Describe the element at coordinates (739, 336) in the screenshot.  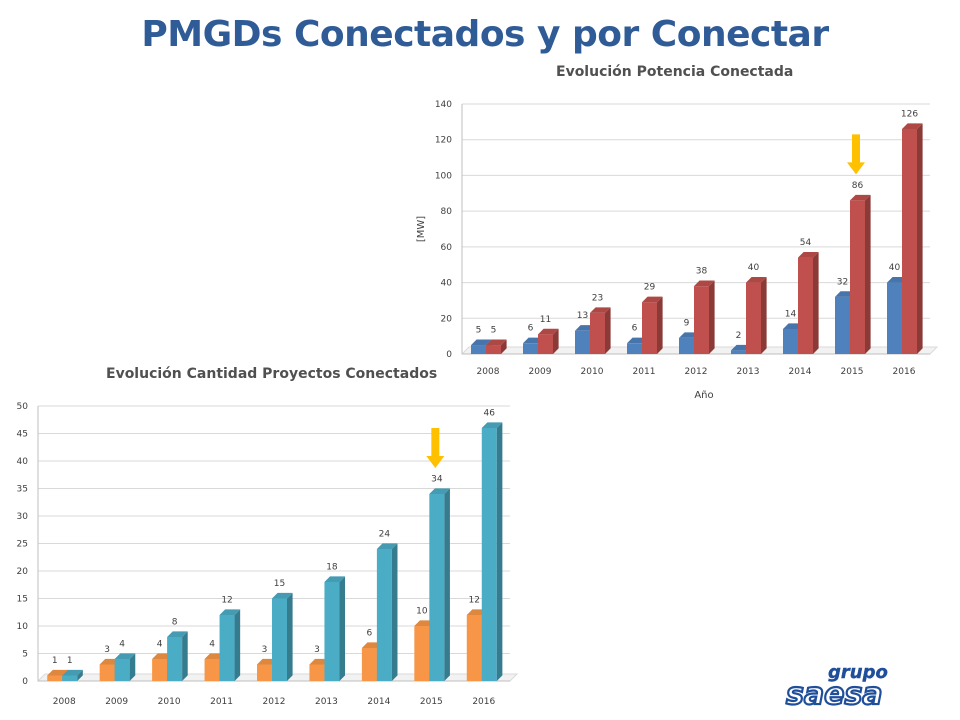
I see `data-label: 2` at that location.